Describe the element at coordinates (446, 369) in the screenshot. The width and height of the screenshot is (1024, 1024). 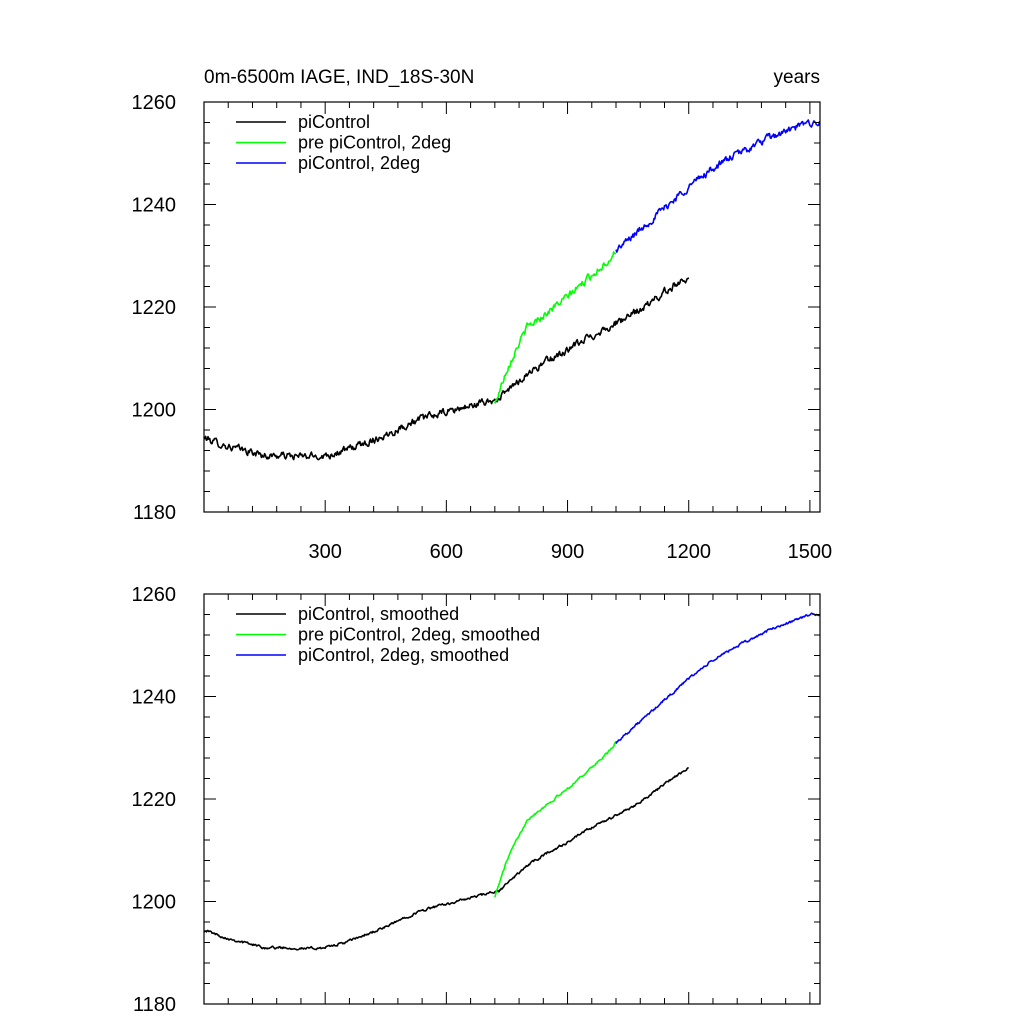
I see `series-line-picontrol` at that location.